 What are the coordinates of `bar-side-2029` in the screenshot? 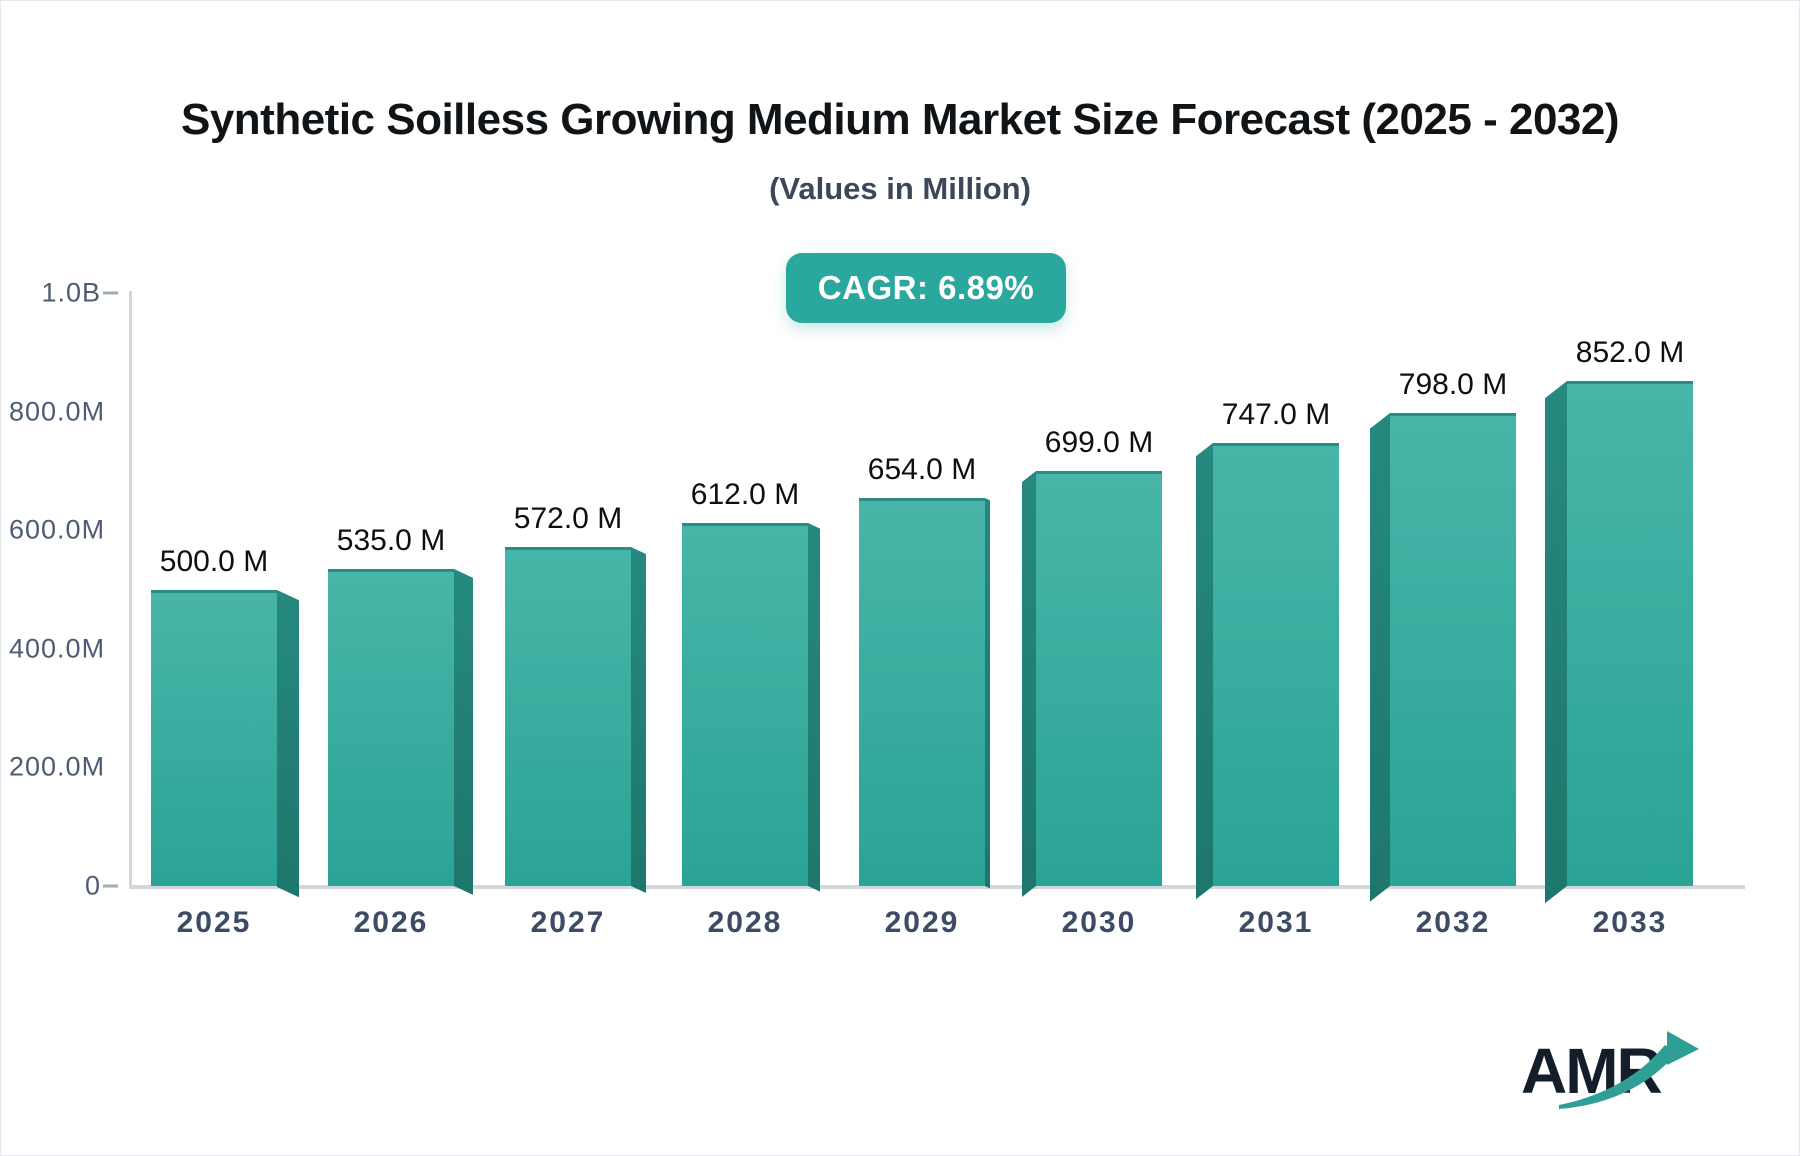 It's located at (987, 693).